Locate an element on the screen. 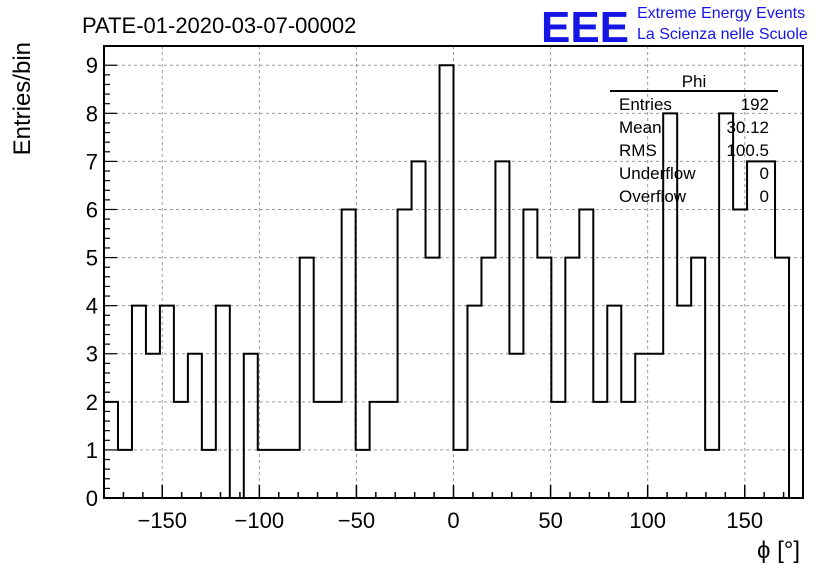 The width and height of the screenshot is (836, 572). stat-value-rms: 100.5 is located at coordinates (747, 150).